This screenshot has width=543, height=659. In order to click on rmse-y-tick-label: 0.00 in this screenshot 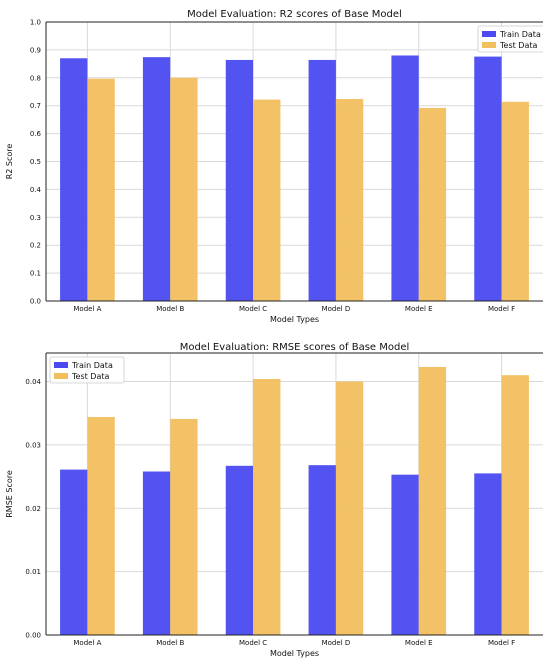, I will do `click(33, 636)`.